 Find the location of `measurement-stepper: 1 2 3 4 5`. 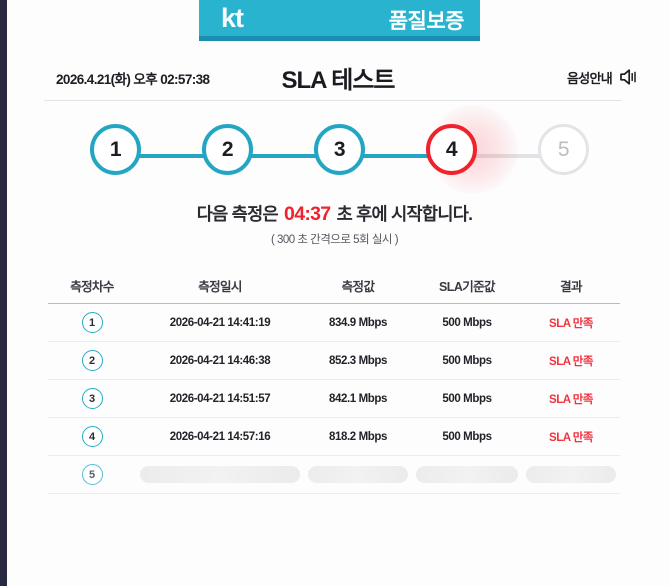

measurement-stepper: 1 2 3 4 5 is located at coordinates (339, 149).